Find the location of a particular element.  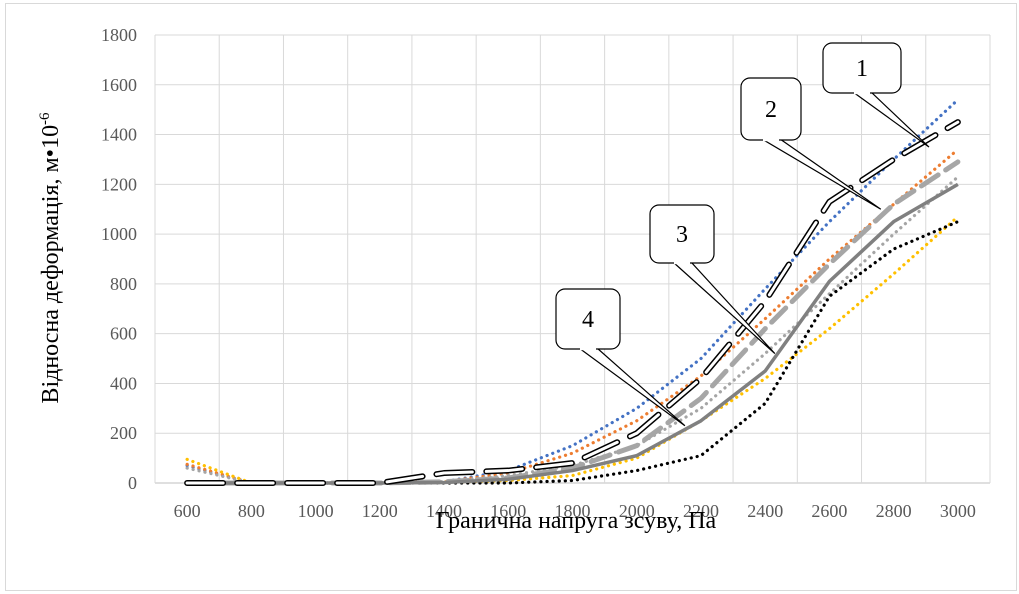

callout-3: 3 is located at coordinates (712, 279).